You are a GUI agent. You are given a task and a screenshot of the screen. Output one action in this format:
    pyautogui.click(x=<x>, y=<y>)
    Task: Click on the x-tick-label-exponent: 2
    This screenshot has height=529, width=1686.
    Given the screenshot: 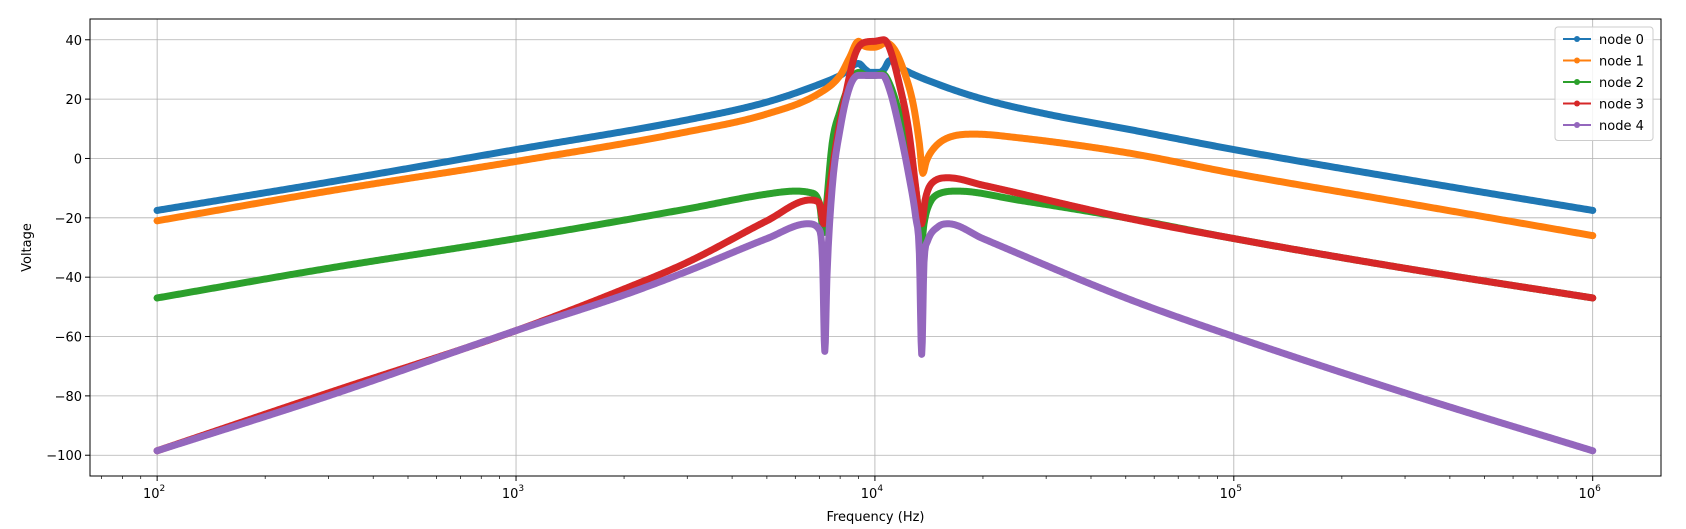 What is the action you would take?
    pyautogui.click(x=163, y=489)
    